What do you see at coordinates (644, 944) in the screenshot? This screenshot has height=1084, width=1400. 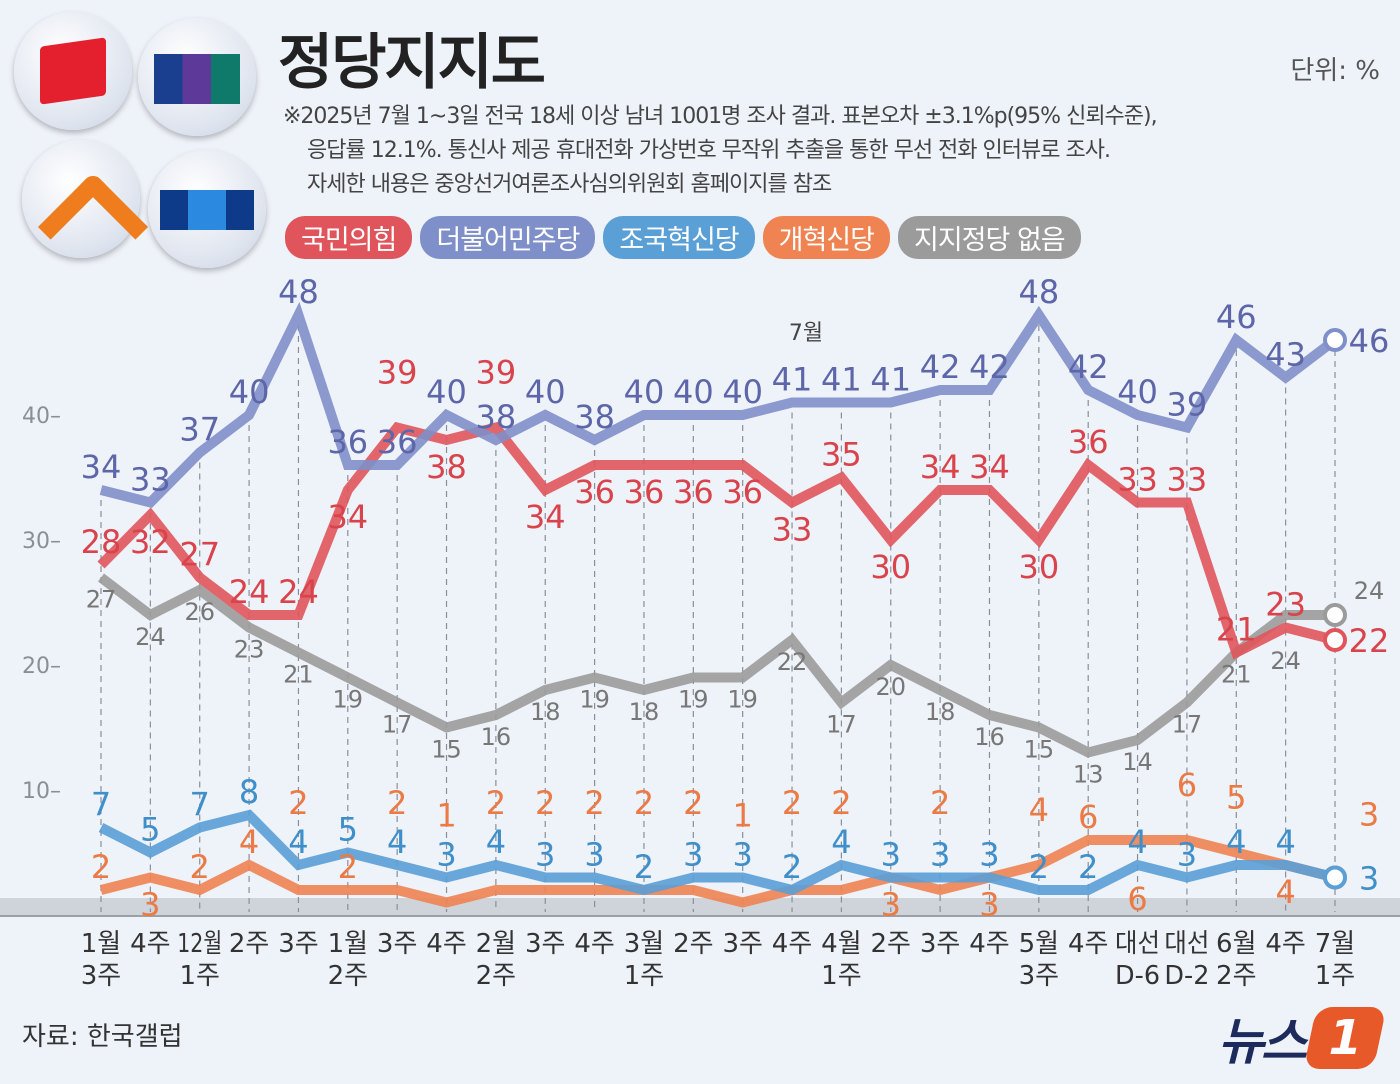 I see `x-tick-label: 3월` at bounding box center [644, 944].